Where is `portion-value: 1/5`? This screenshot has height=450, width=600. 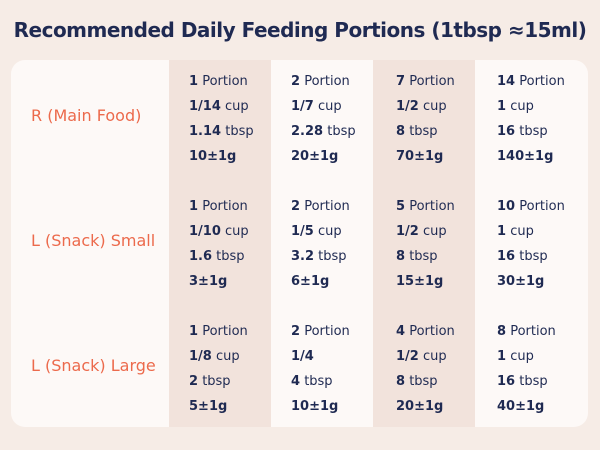 portion-value: 1/5 is located at coordinates (302, 231).